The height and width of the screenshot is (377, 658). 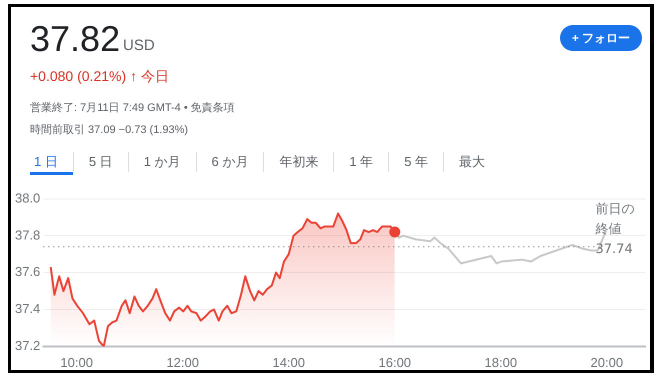 What do you see at coordinates (607, 362) in the screenshot?
I see `x-tick-label: 20:00` at bounding box center [607, 362].